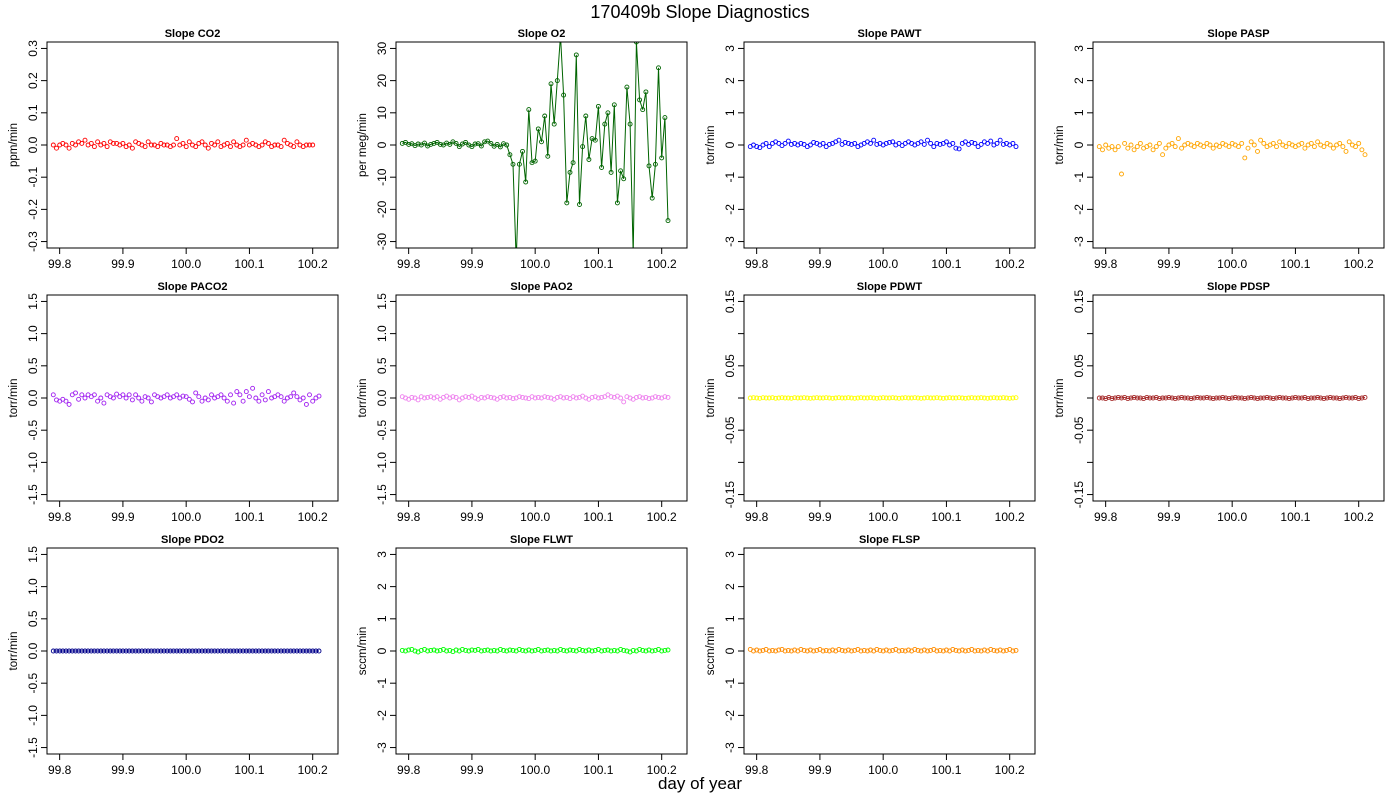  I want to click on y-tick-label: -1, so click(1079, 177).